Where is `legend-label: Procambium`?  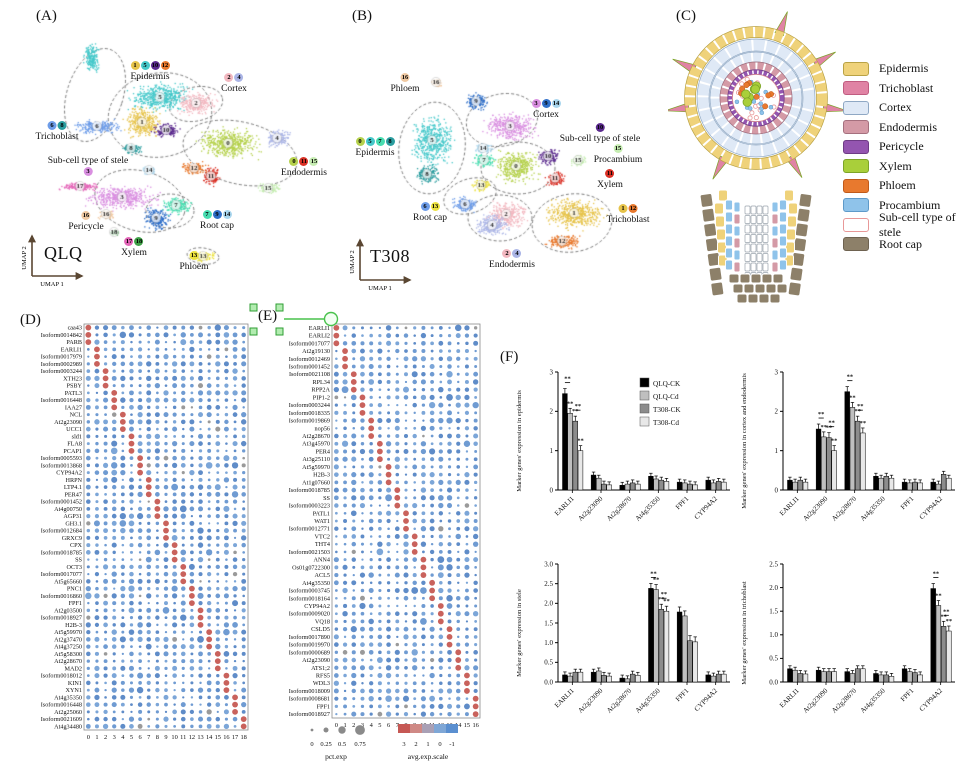 legend-label: Procambium is located at coordinates (910, 204).